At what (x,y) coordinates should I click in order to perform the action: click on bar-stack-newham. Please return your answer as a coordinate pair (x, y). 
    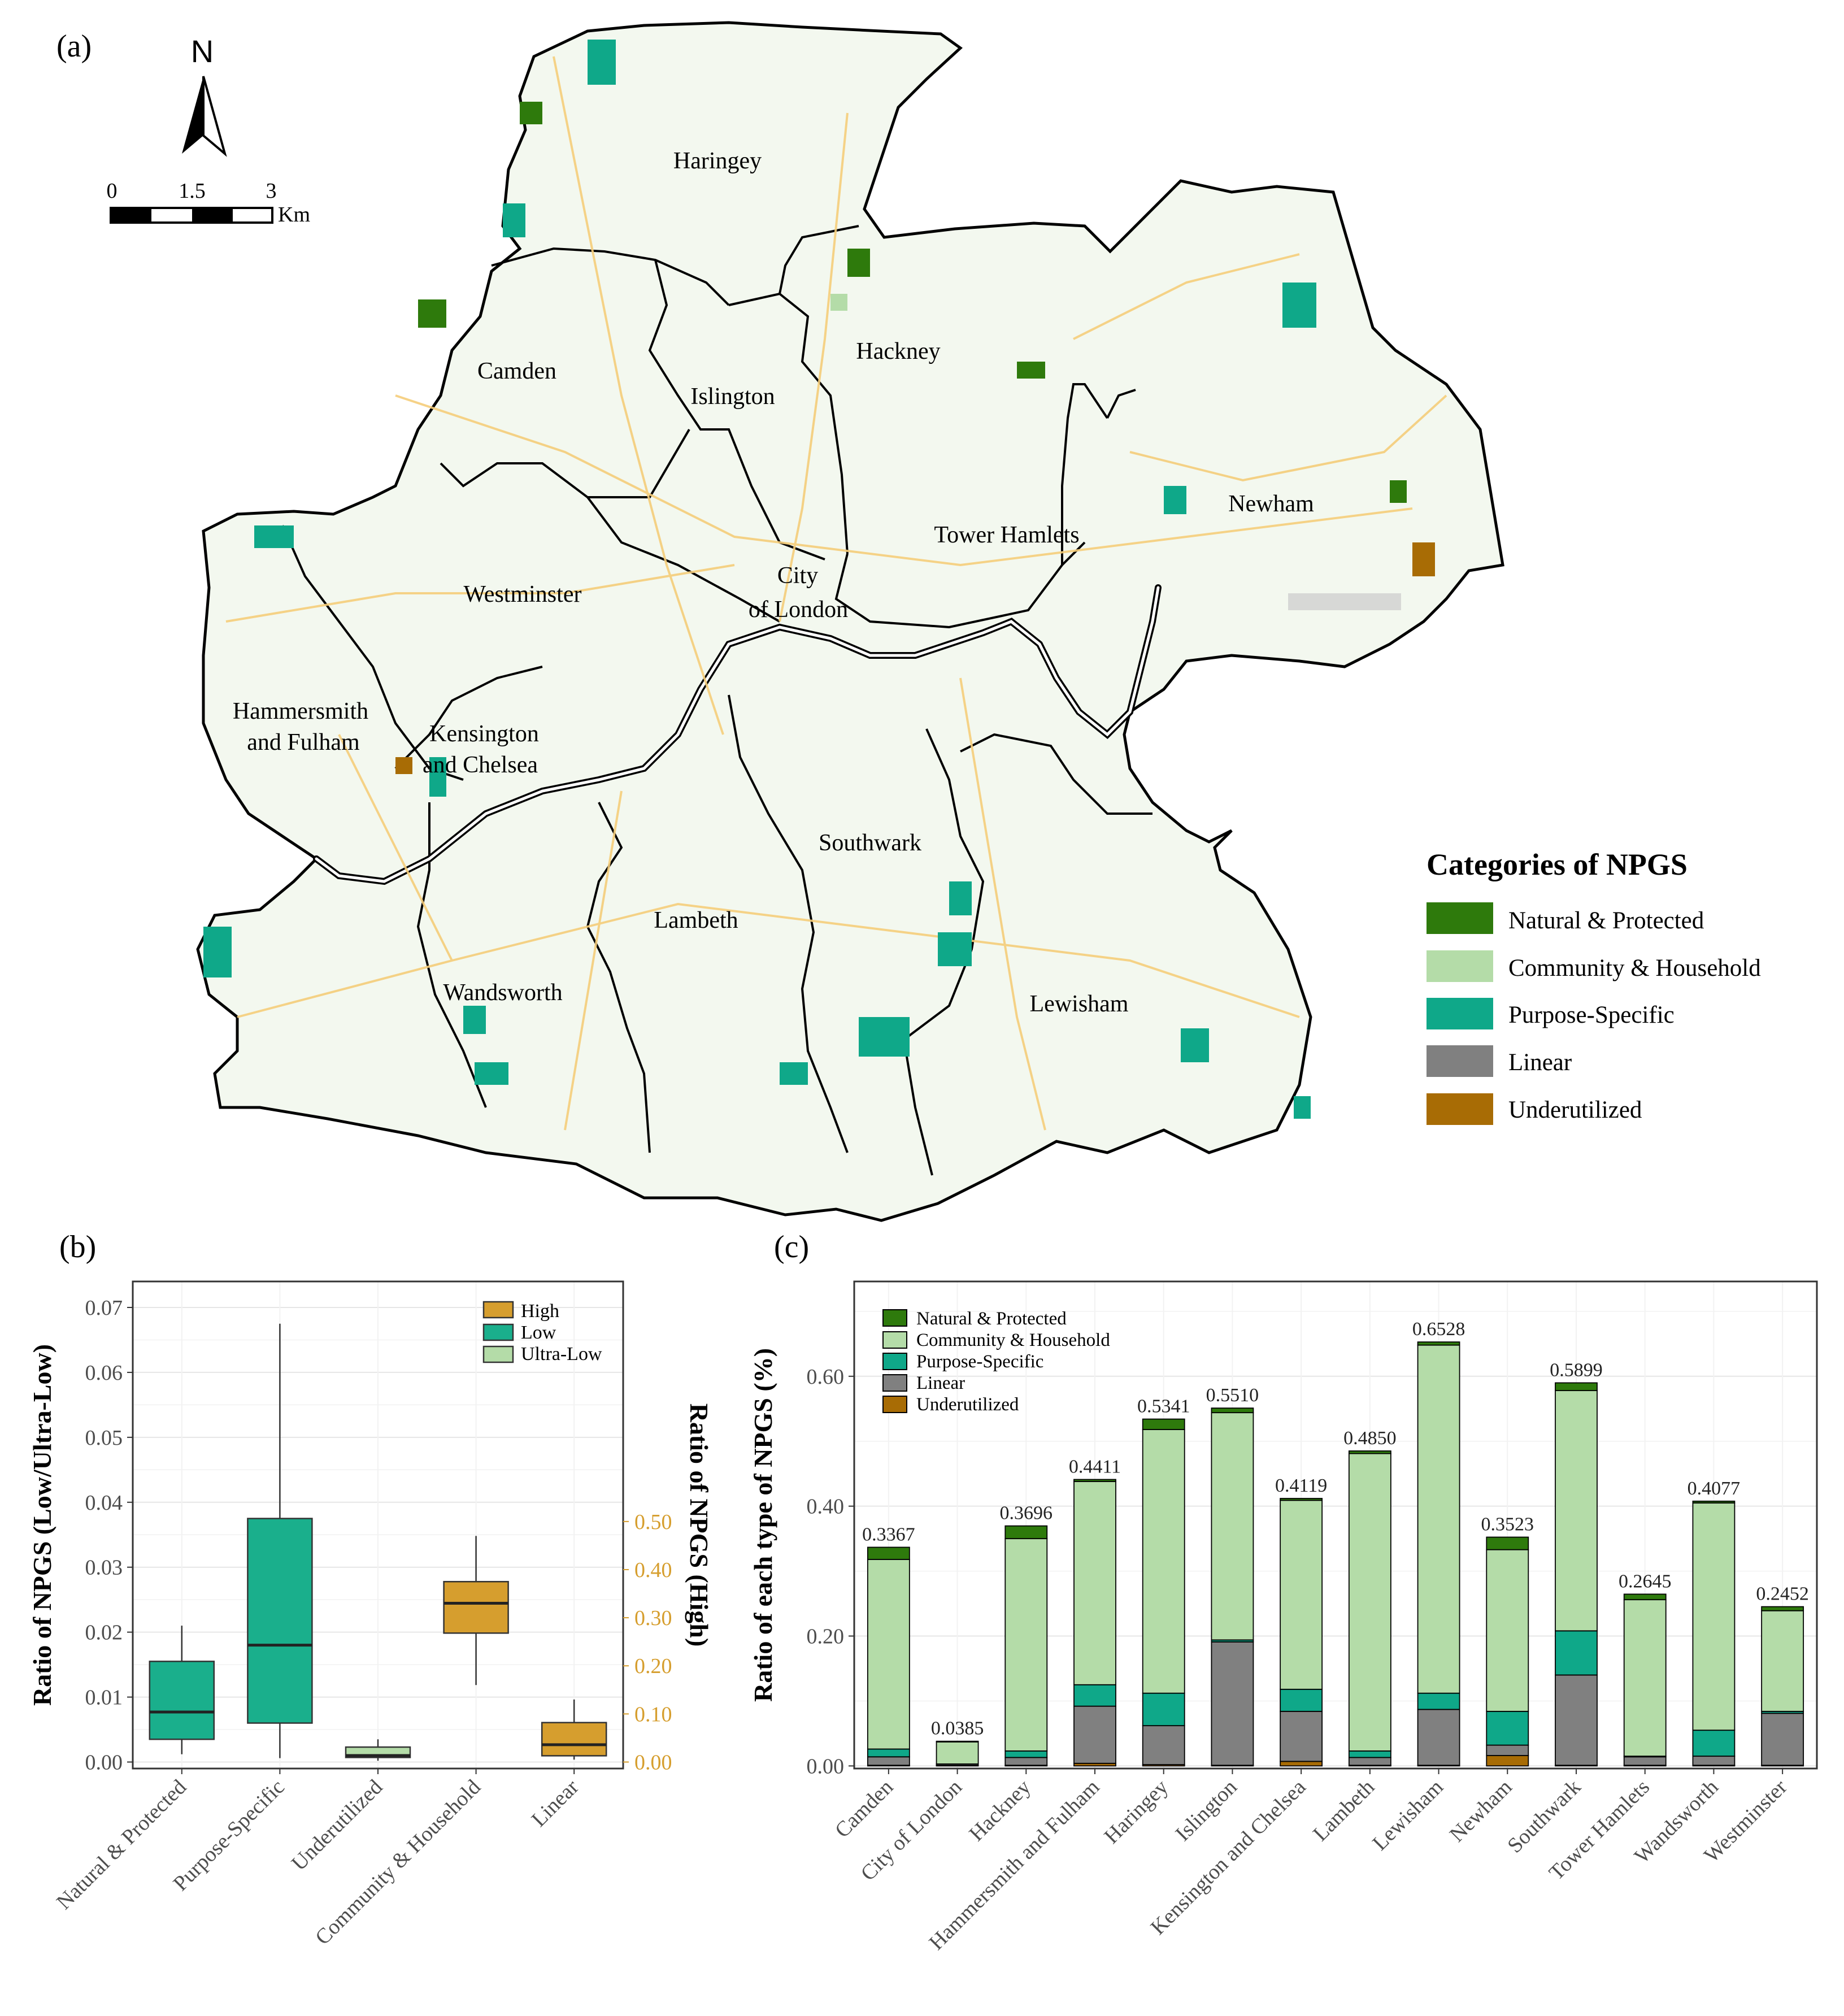
    Looking at the image, I should click on (1508, 1651).